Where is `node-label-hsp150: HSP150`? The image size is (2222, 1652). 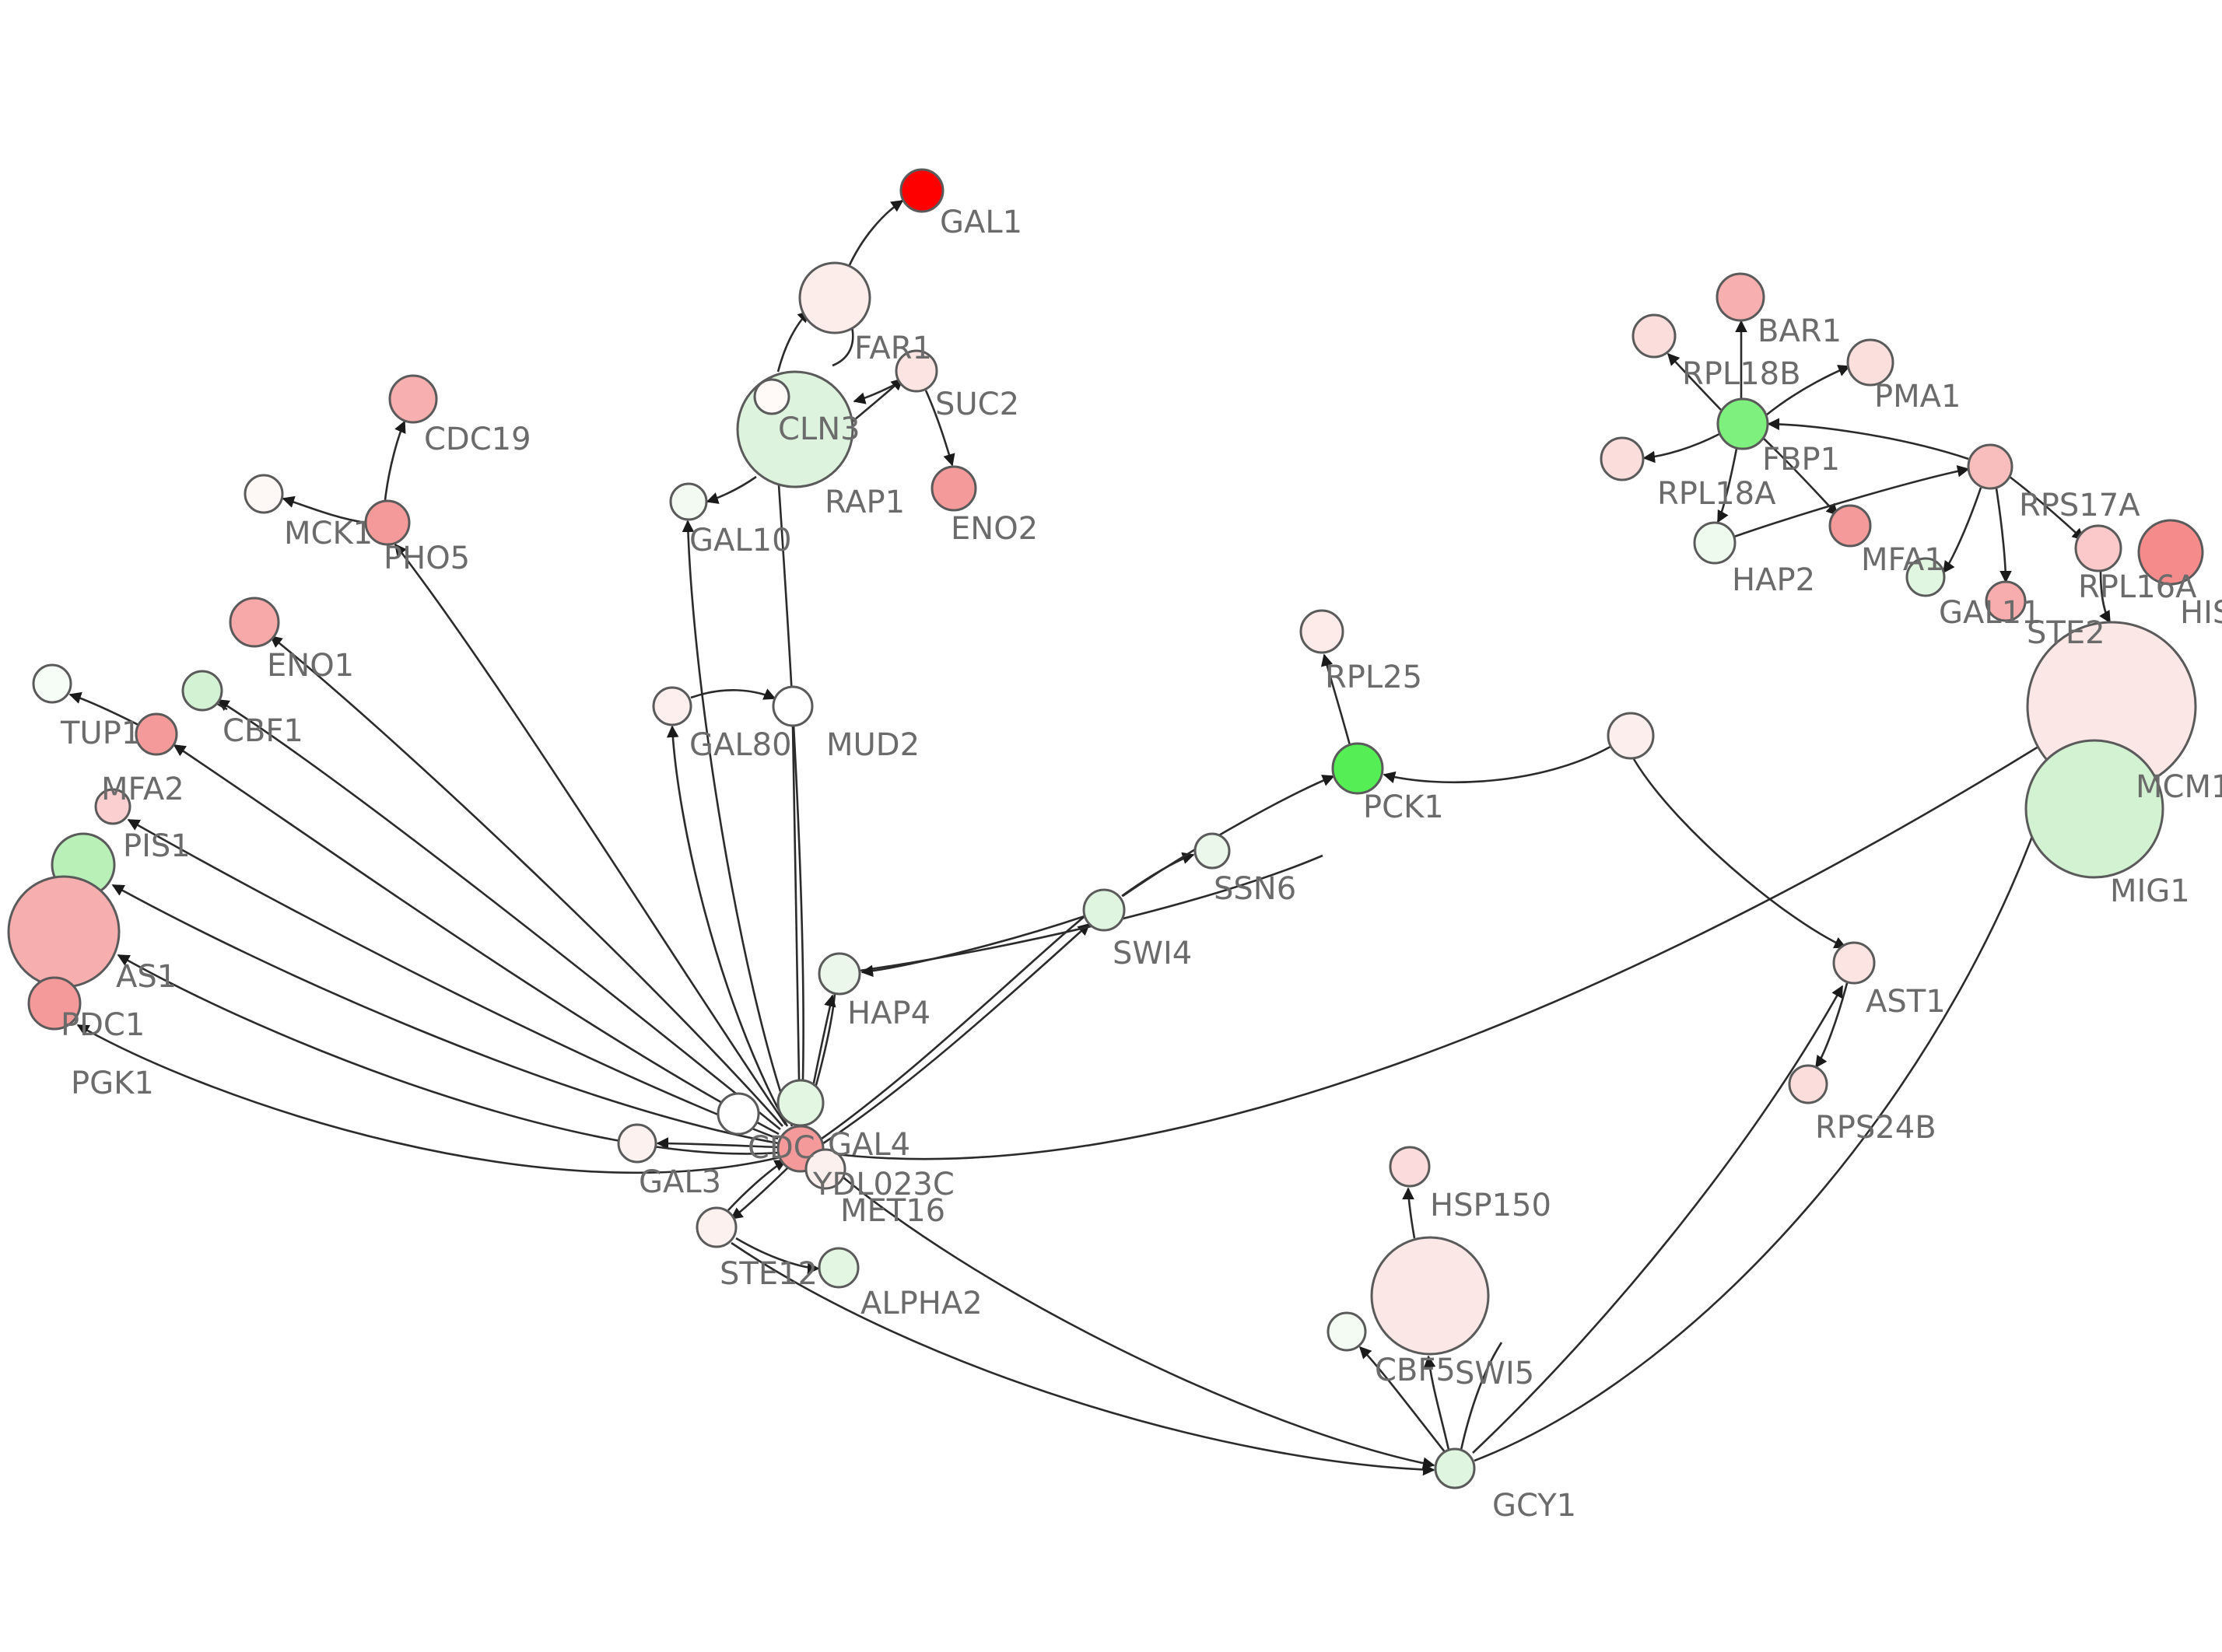
node-label-hsp150: HSP150 is located at coordinates (1490, 1206).